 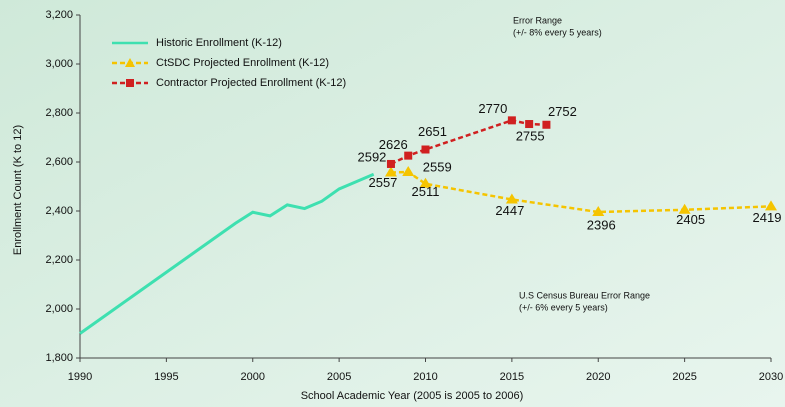 I want to click on data-label: 2752, so click(x=562, y=111).